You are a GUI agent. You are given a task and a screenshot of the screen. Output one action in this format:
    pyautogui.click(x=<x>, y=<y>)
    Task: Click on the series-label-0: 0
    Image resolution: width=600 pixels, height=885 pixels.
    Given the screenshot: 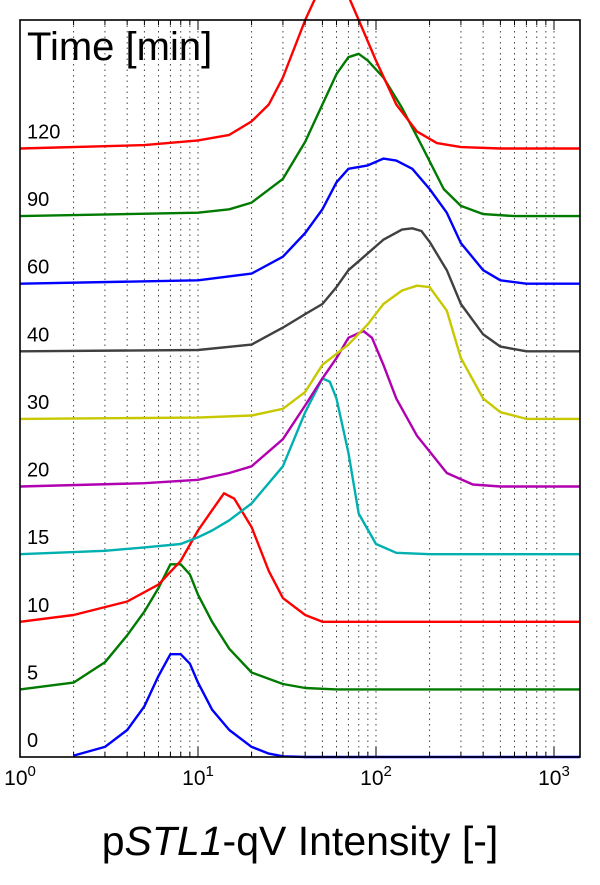 What is the action you would take?
    pyautogui.click(x=32, y=741)
    